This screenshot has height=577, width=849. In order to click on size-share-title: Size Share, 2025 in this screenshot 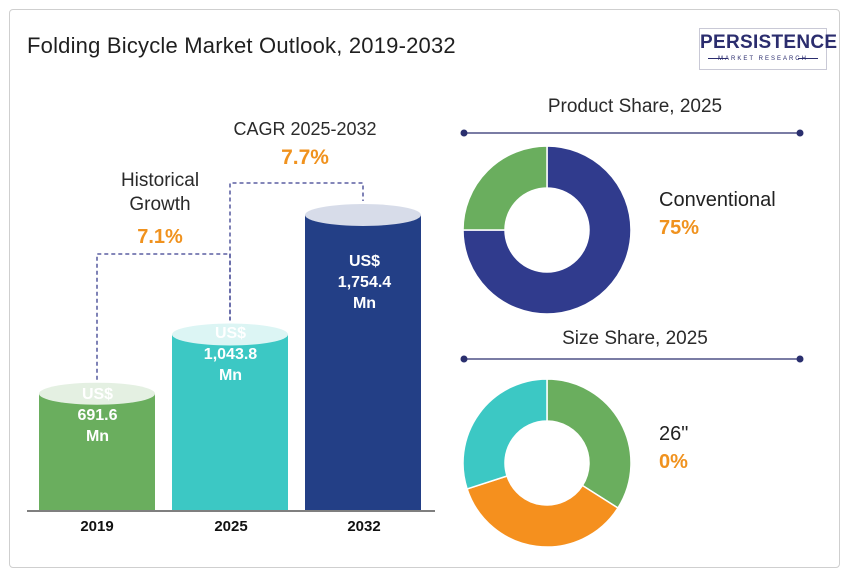, I will do `click(635, 338)`.